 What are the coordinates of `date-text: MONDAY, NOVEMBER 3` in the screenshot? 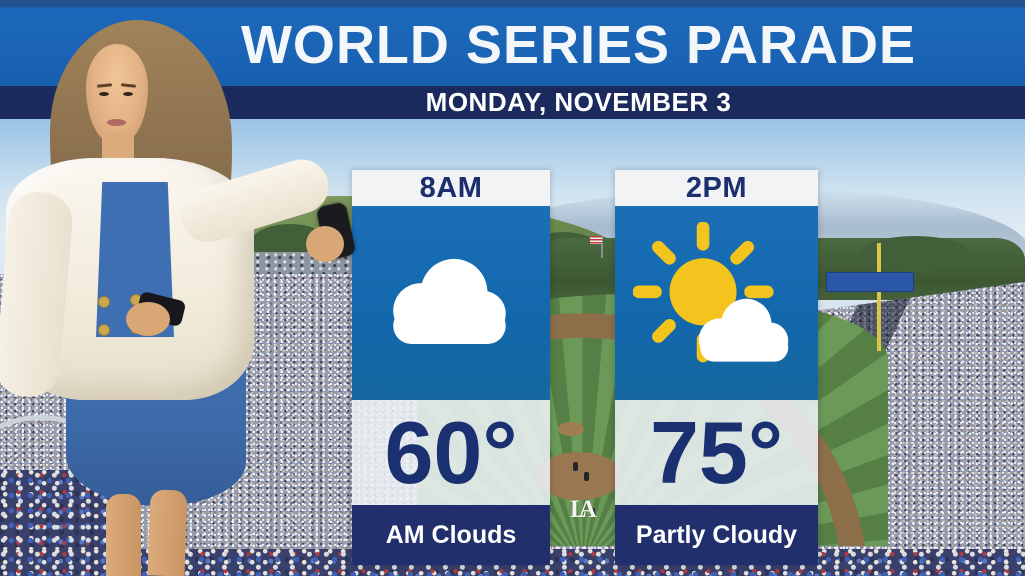 It's located at (578, 102).